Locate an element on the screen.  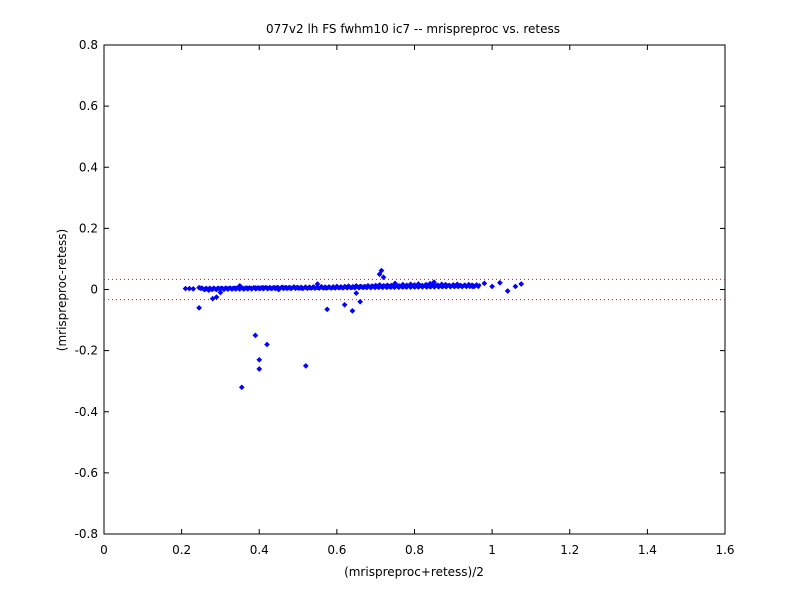
x-tick-label: 0.8 is located at coordinates (414, 550).